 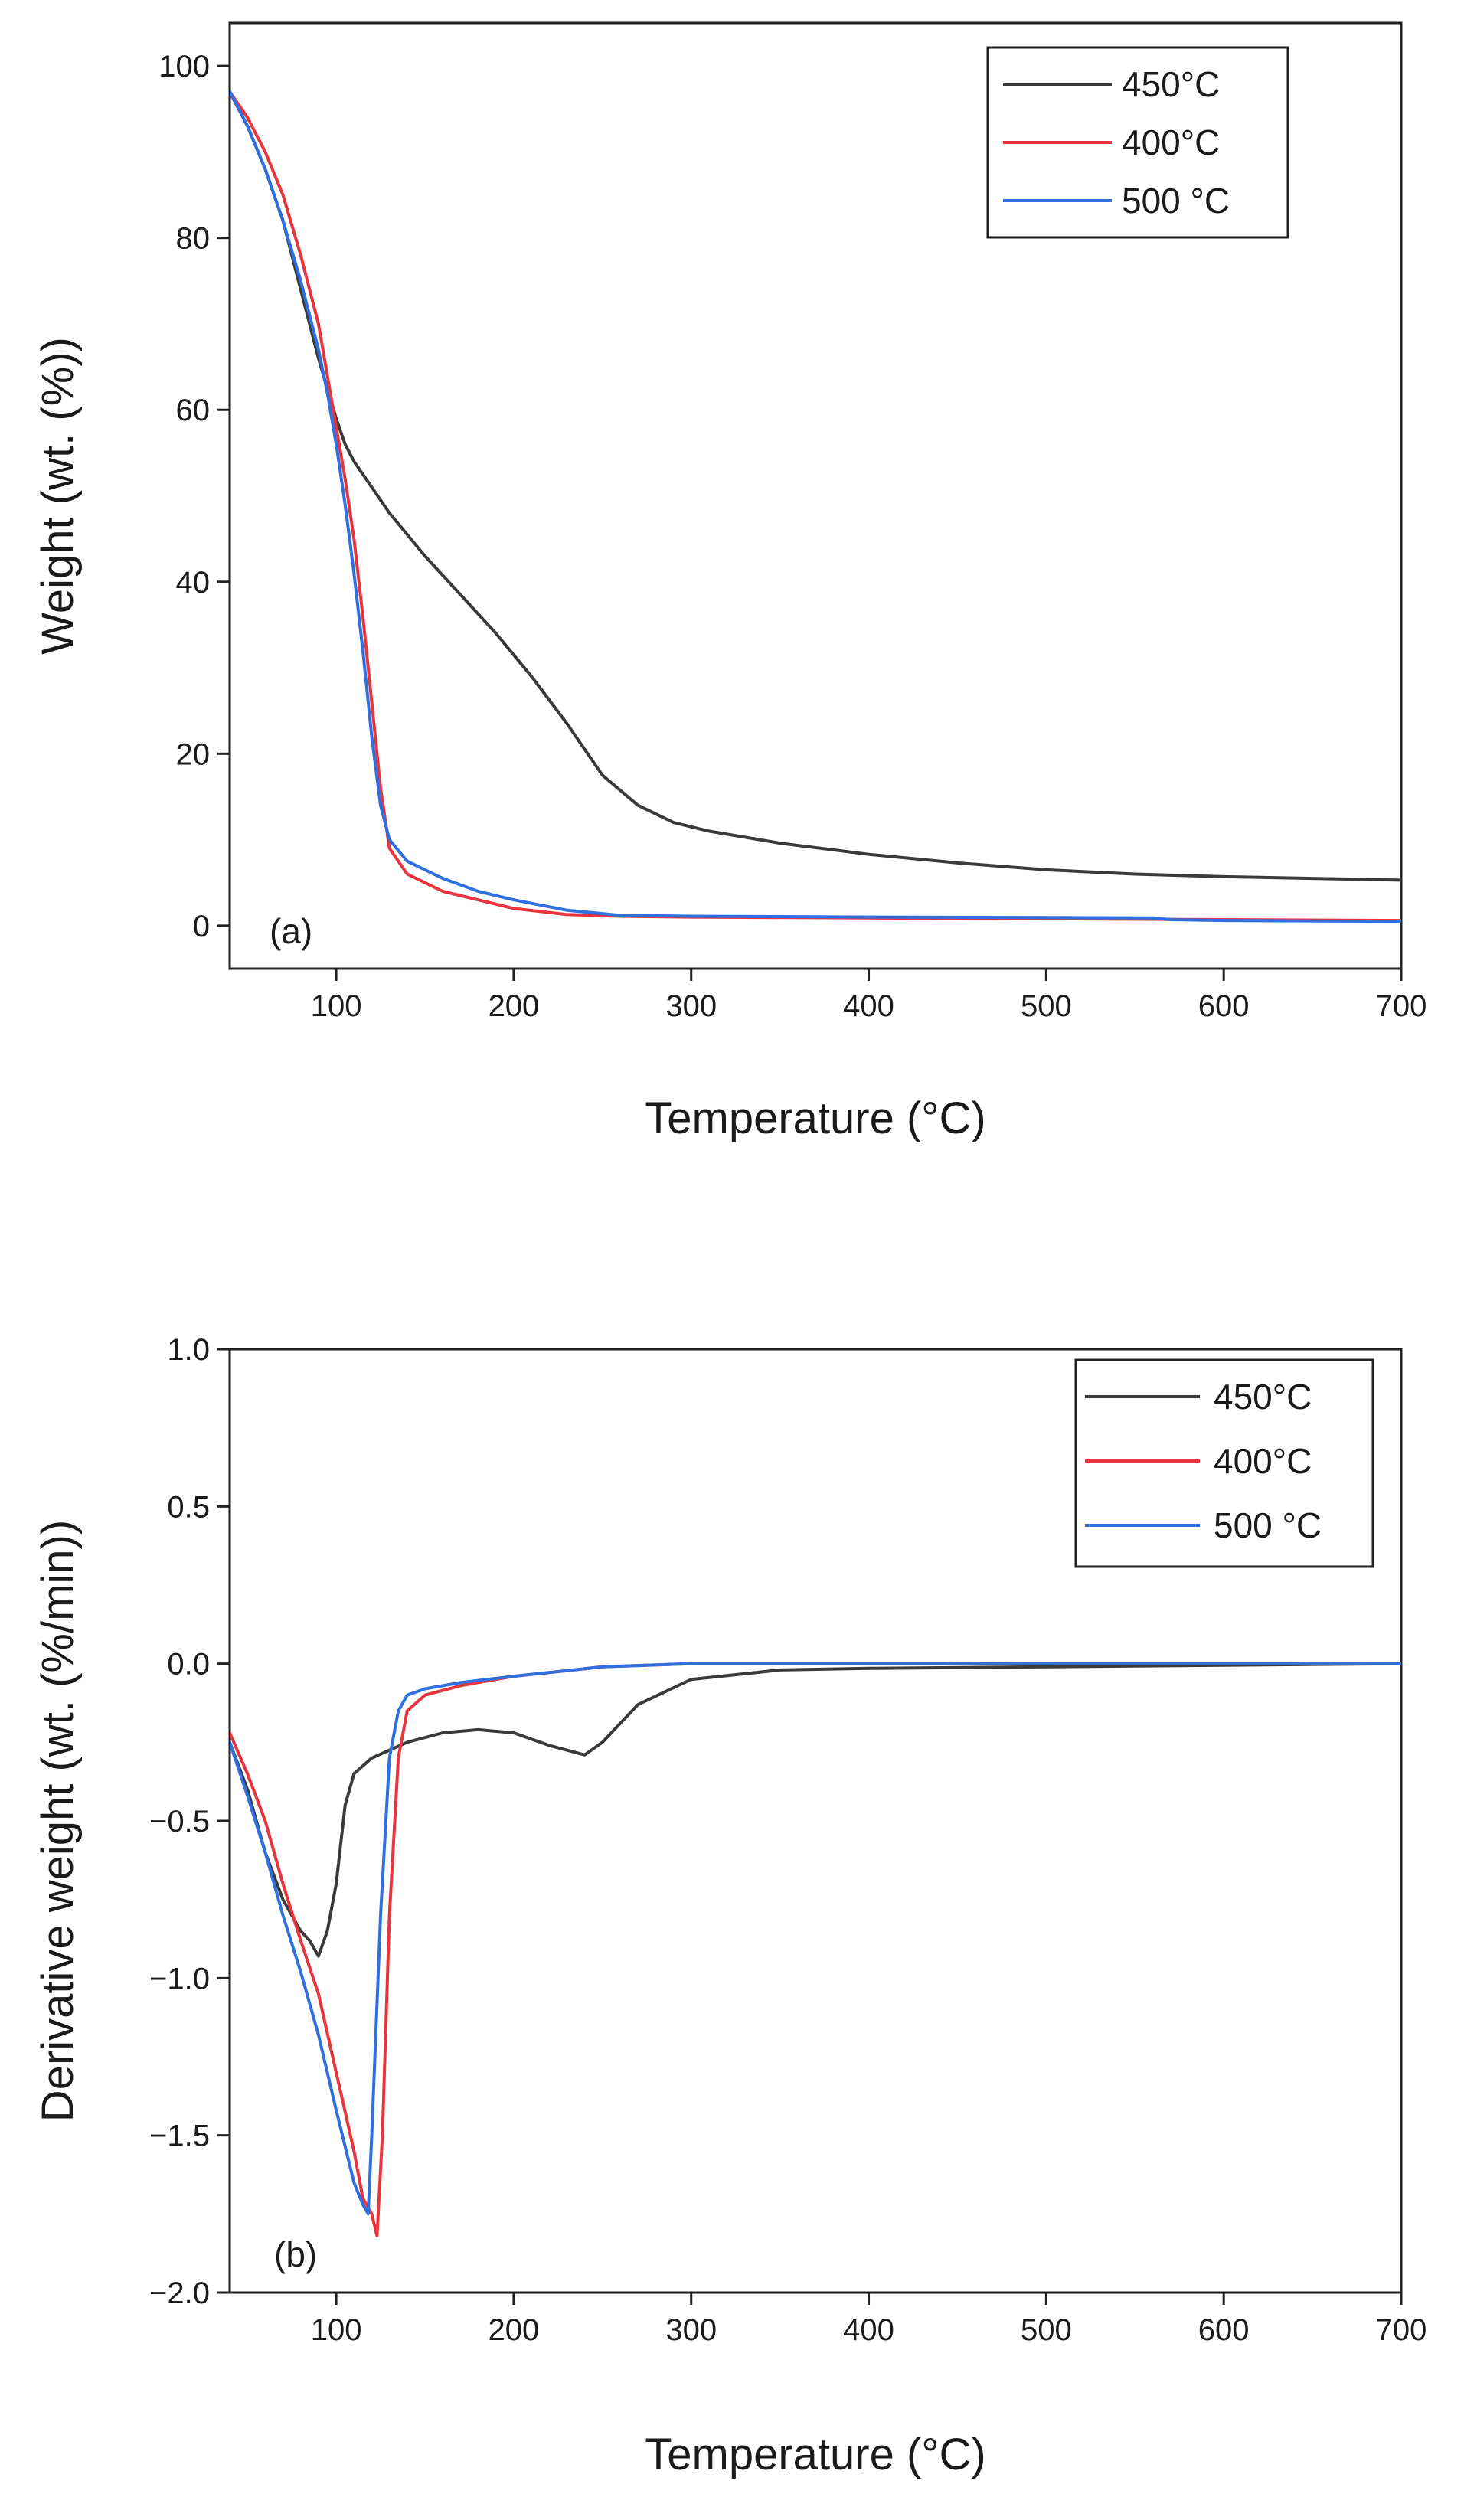 I want to click on y-tick-label: 100, so click(x=184, y=66).